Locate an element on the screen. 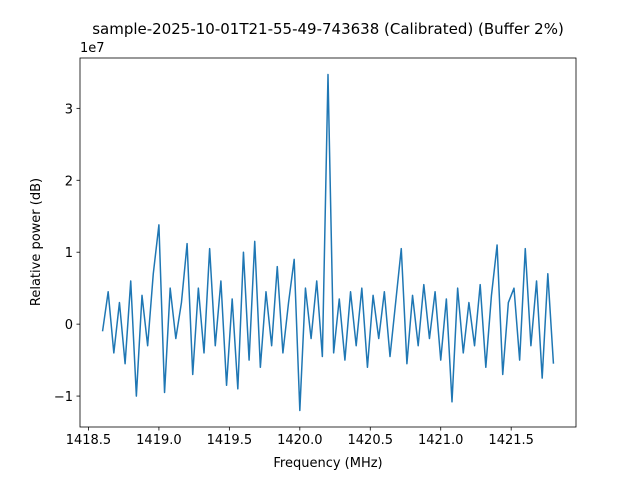  y-tick-label: 3 is located at coordinates (69, 109).